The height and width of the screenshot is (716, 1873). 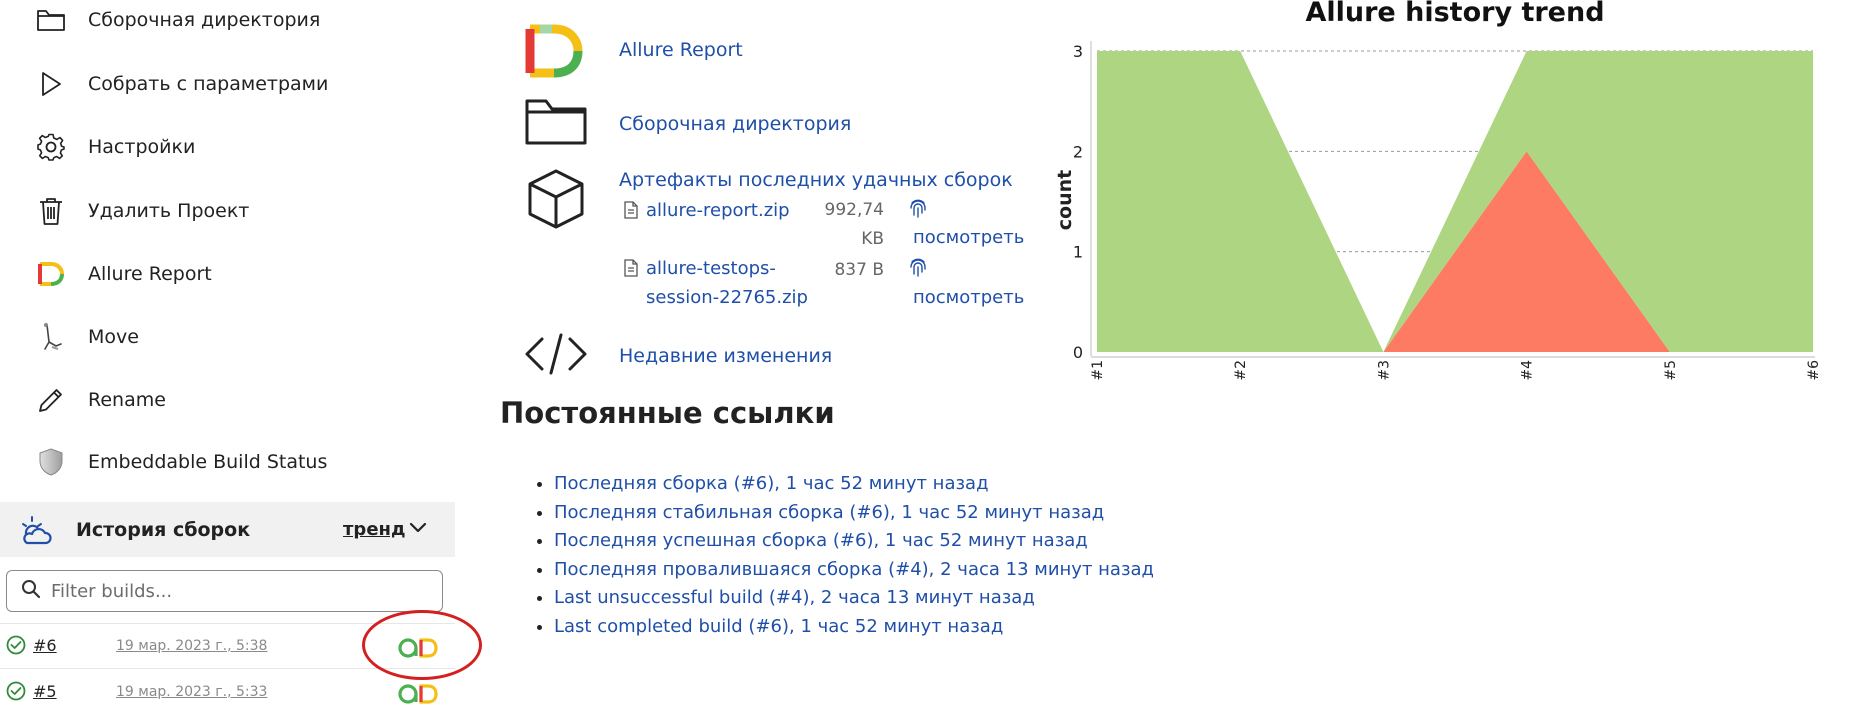 I want to click on x-tick-label: #2, so click(x=1241, y=370).